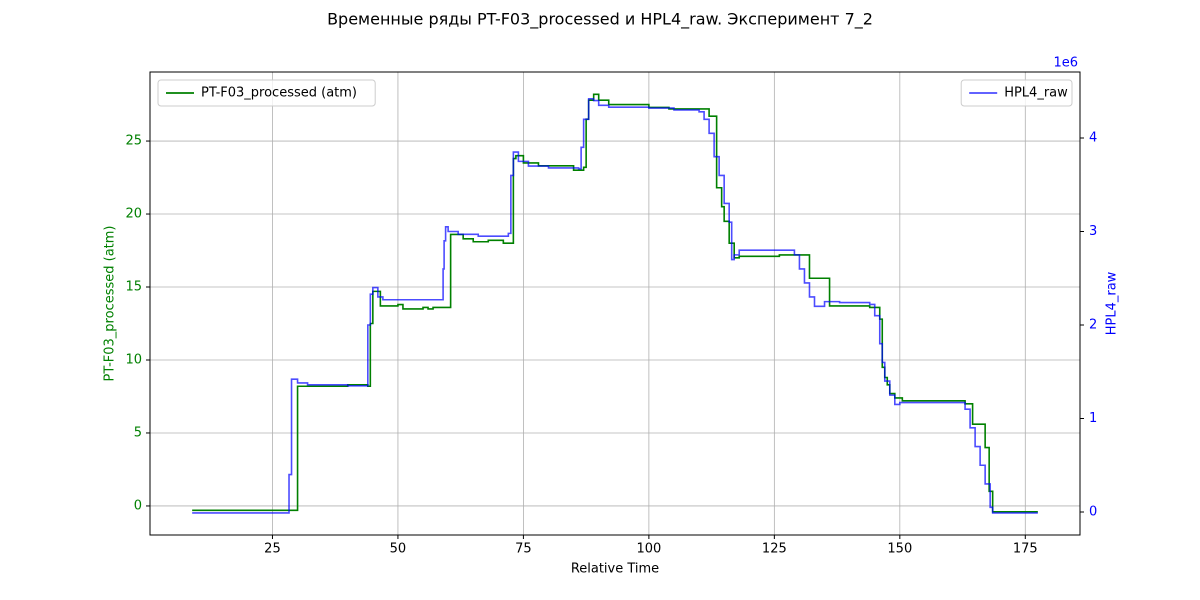 This screenshot has height=600, width=1200. I want to click on legend-label: HPL4_raw, so click(1036, 93).